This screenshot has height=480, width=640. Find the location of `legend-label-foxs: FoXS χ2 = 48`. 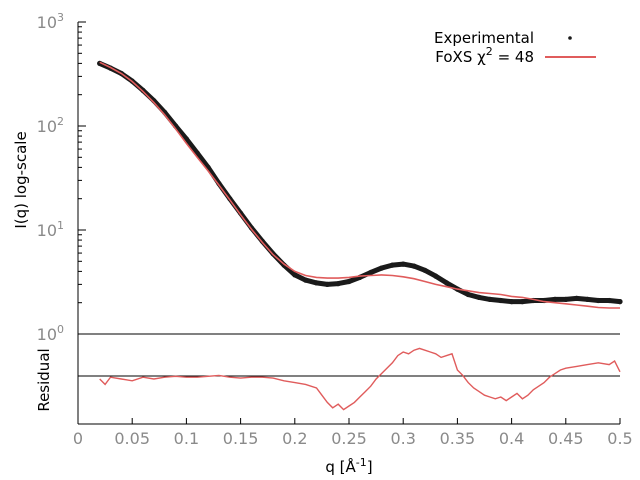

legend-label-foxs: FoXS χ2 = 48 is located at coordinates (484, 55).